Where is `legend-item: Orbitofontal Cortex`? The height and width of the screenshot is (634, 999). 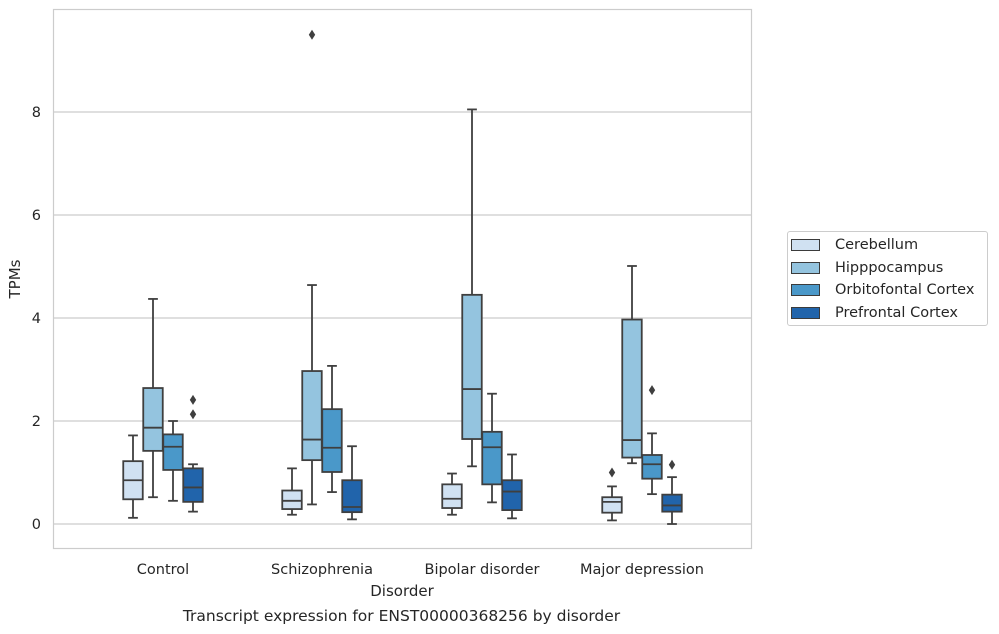 legend-item: Orbitofontal Cortex is located at coordinates (882, 290).